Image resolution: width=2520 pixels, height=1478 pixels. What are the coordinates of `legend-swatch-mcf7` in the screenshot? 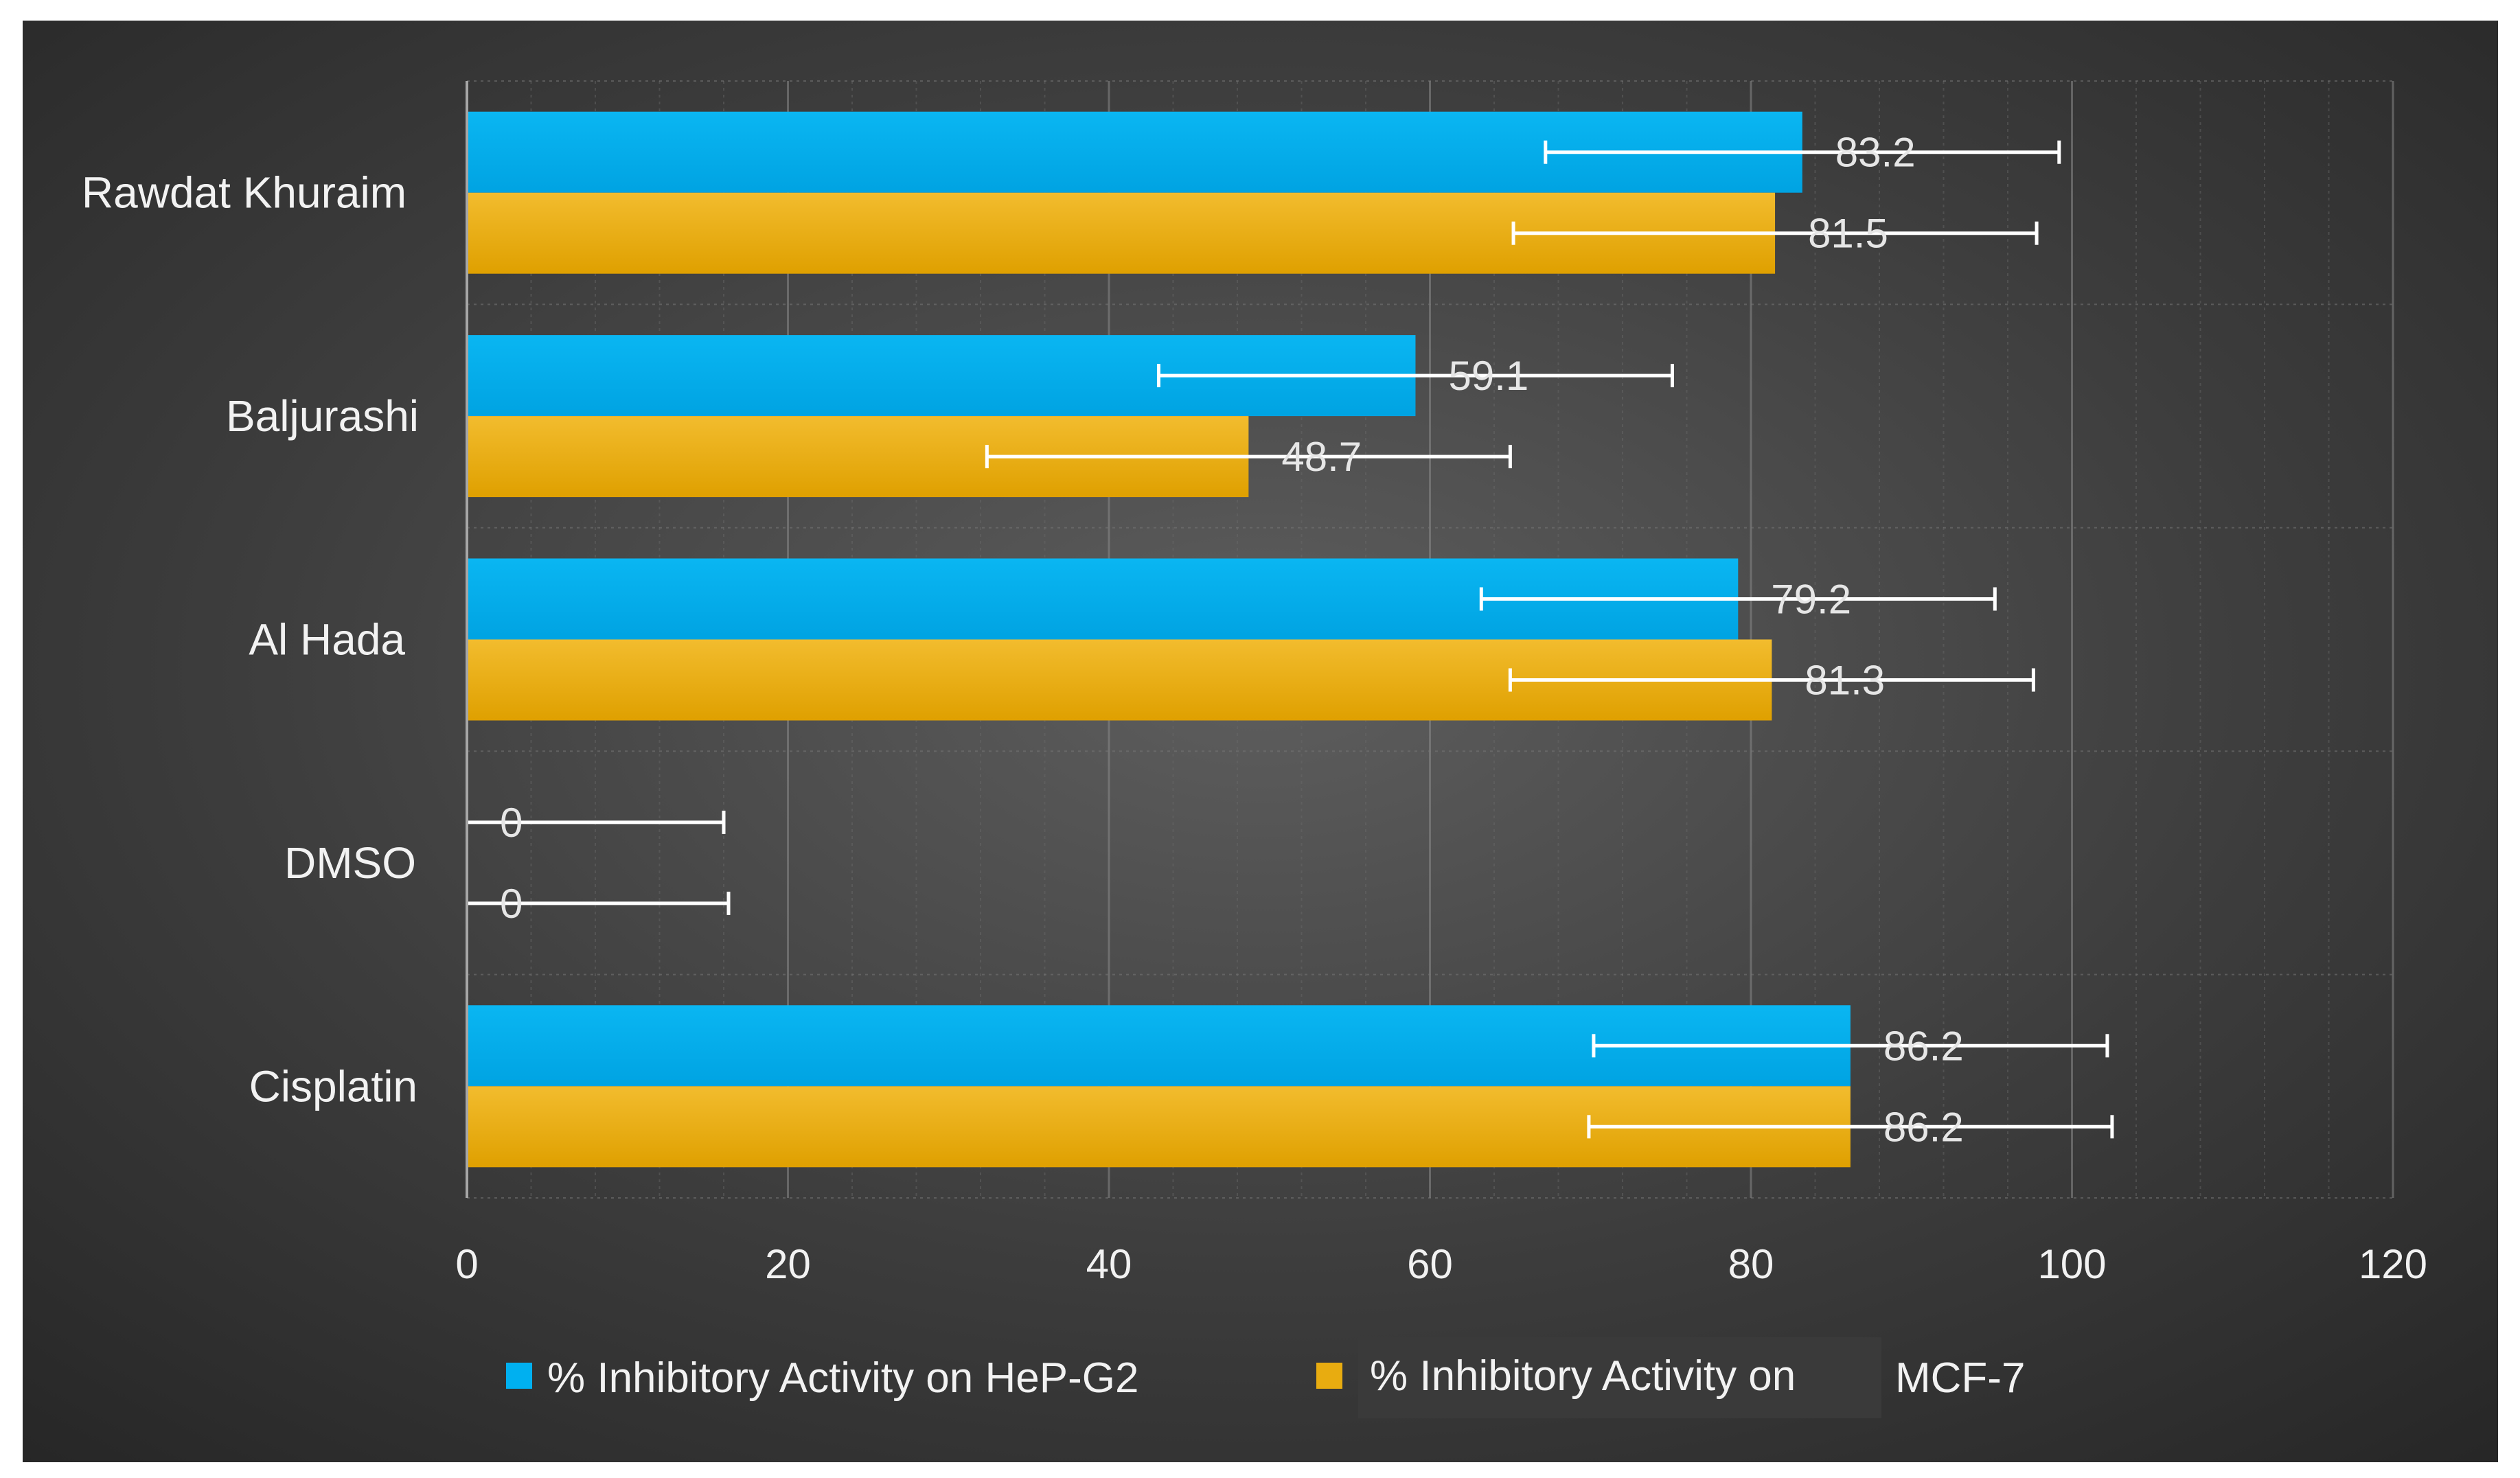 It's located at (1329, 1376).